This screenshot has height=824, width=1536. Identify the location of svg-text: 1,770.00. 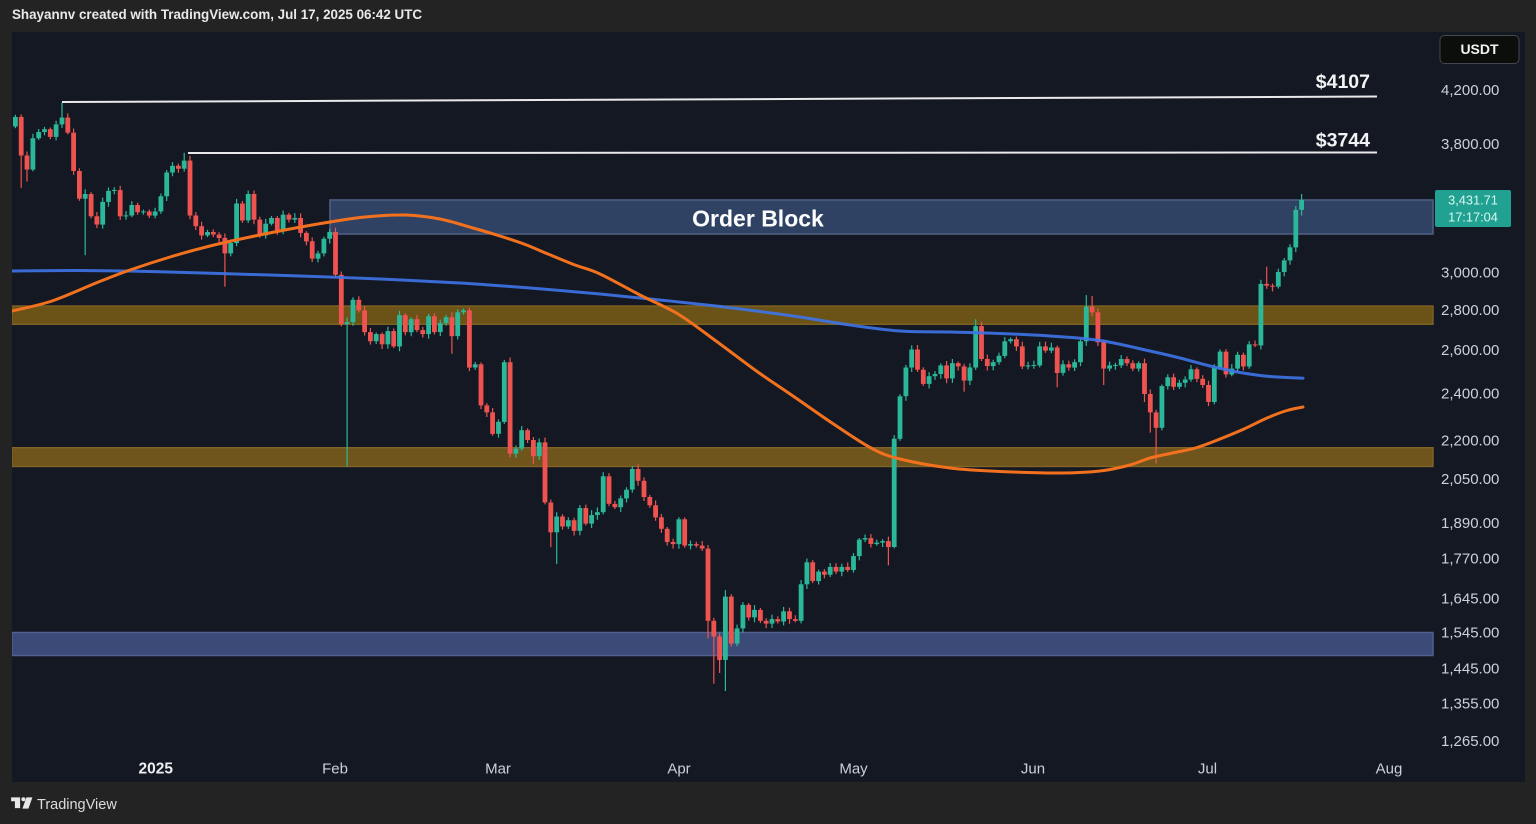
(1470, 559).